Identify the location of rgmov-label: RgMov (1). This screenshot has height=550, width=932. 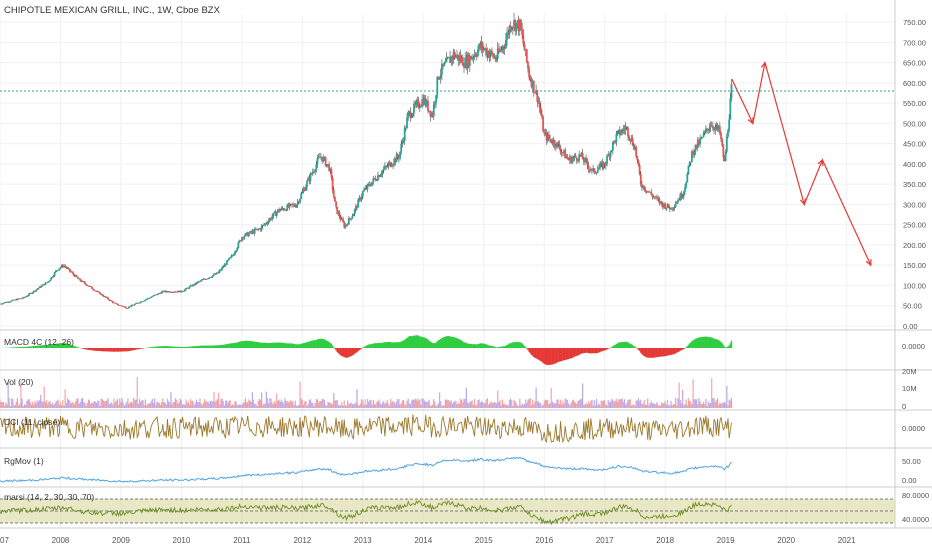
(24, 461).